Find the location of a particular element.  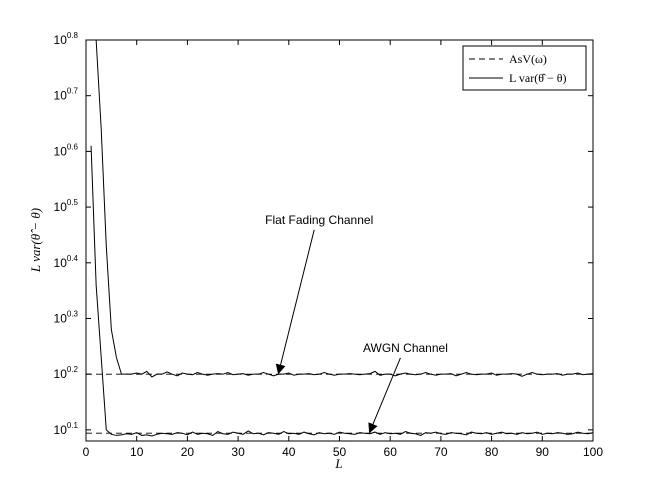

y-tick-label: 100.1 is located at coordinates (66, 429).